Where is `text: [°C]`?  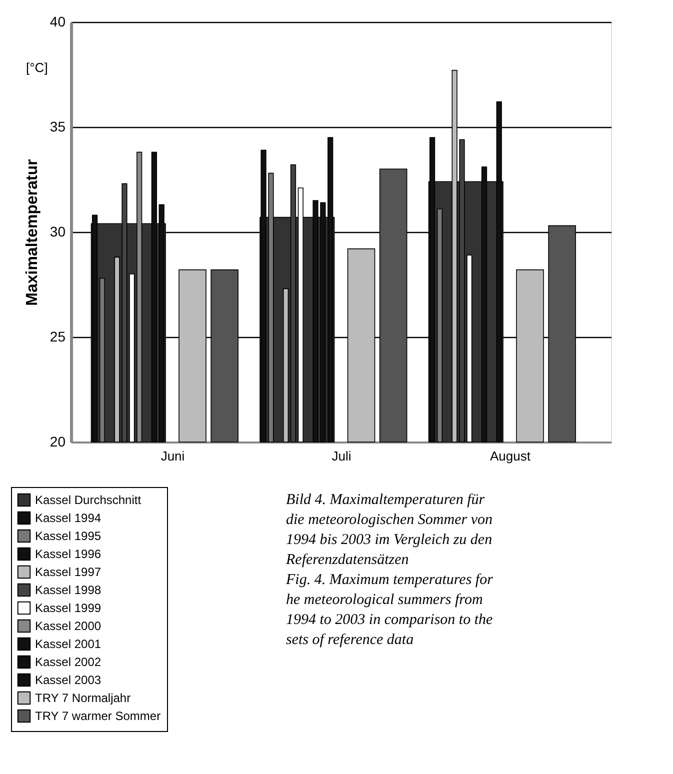 text: [°C] is located at coordinates (37, 67).